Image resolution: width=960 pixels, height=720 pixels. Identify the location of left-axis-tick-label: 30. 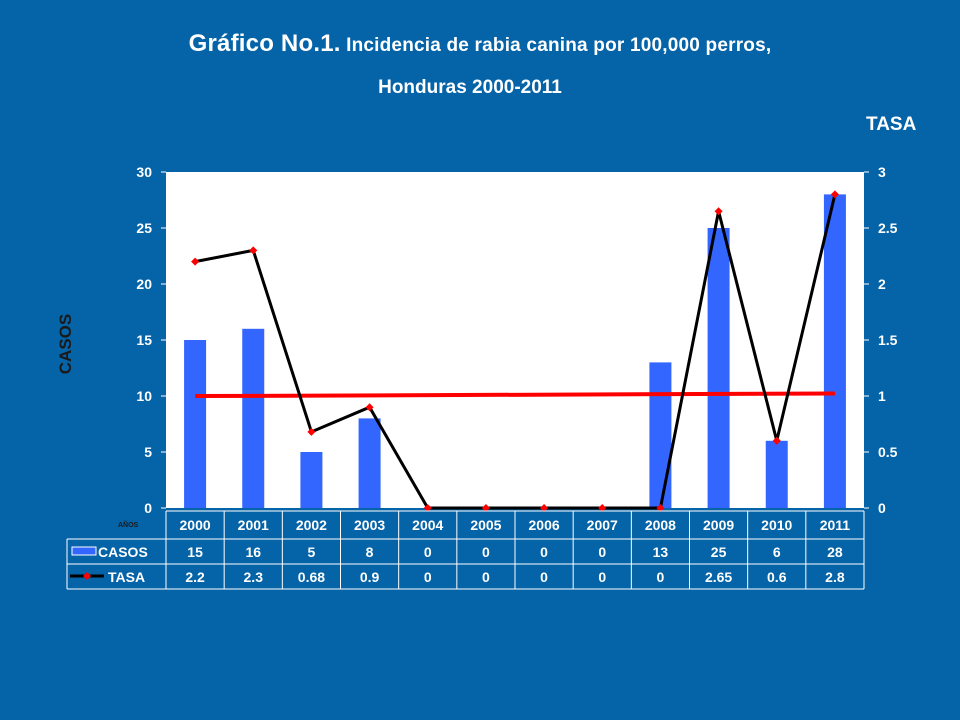
(144, 172).